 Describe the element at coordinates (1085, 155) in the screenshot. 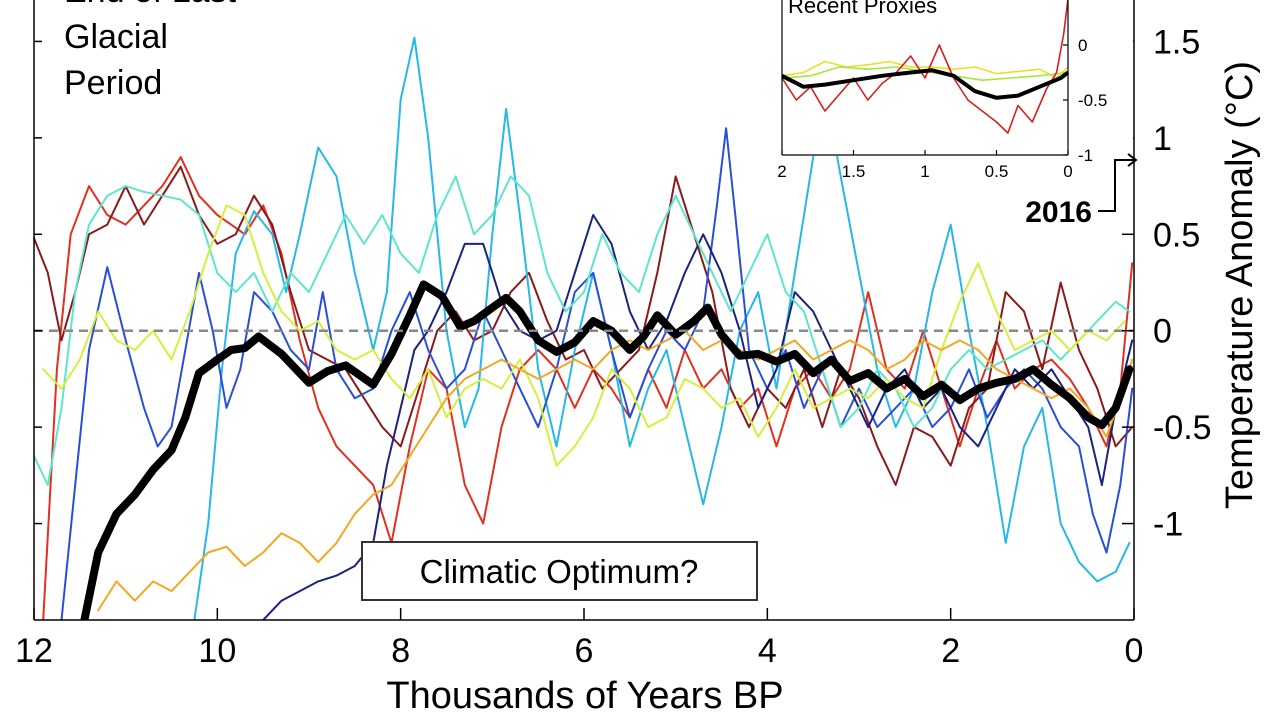

I see `inset-y-tick-label: -1` at that location.